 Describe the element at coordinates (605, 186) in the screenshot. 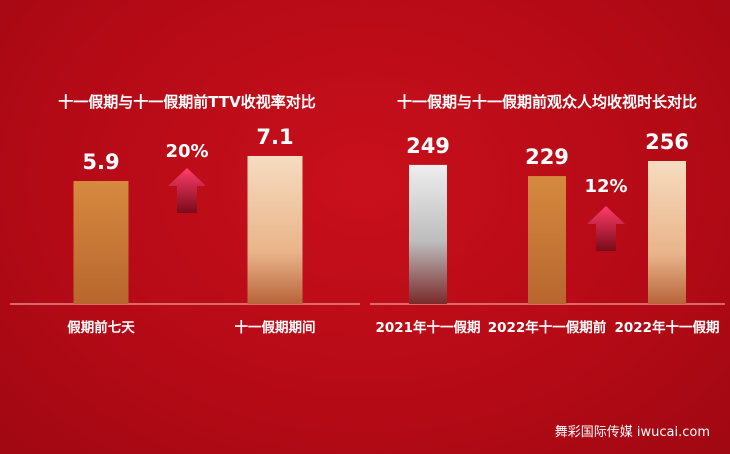

I see `growth-percent: 12%` at that location.